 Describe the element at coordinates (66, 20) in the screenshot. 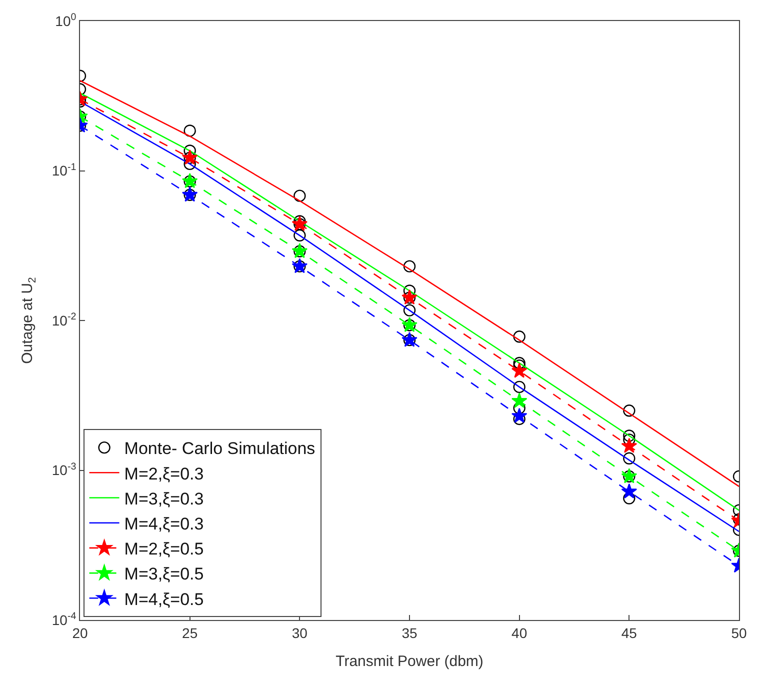

I see `y-tick-label: 10$^{0}$` at that location.